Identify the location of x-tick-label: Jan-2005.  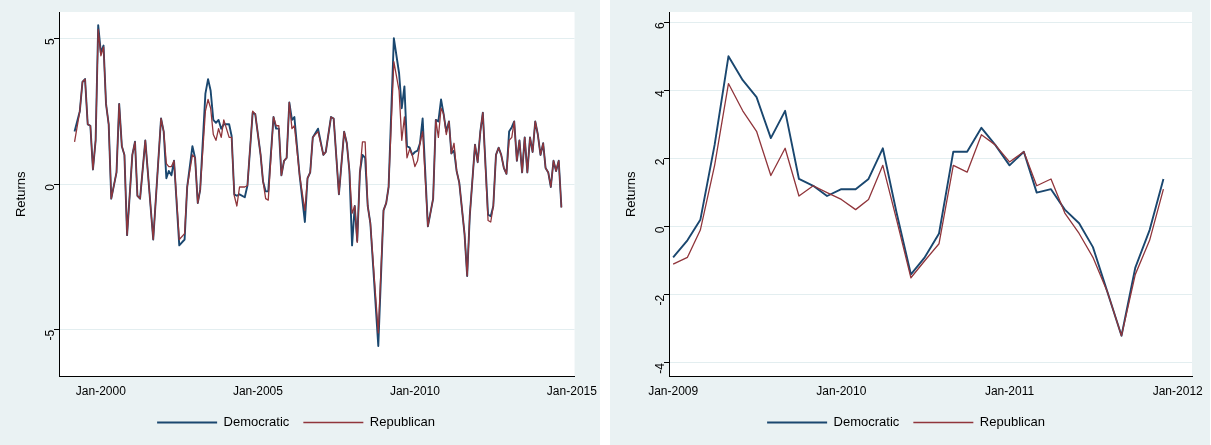
(258, 391).